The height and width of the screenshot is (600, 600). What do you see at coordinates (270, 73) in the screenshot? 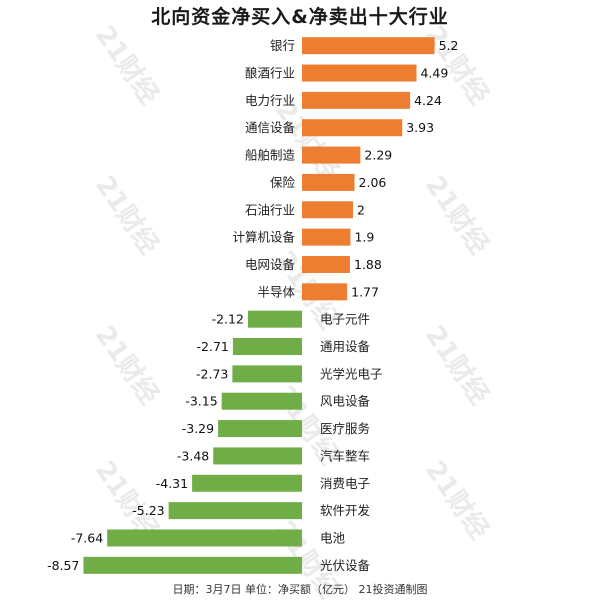
I see `category-label: 酿酒行业` at bounding box center [270, 73].